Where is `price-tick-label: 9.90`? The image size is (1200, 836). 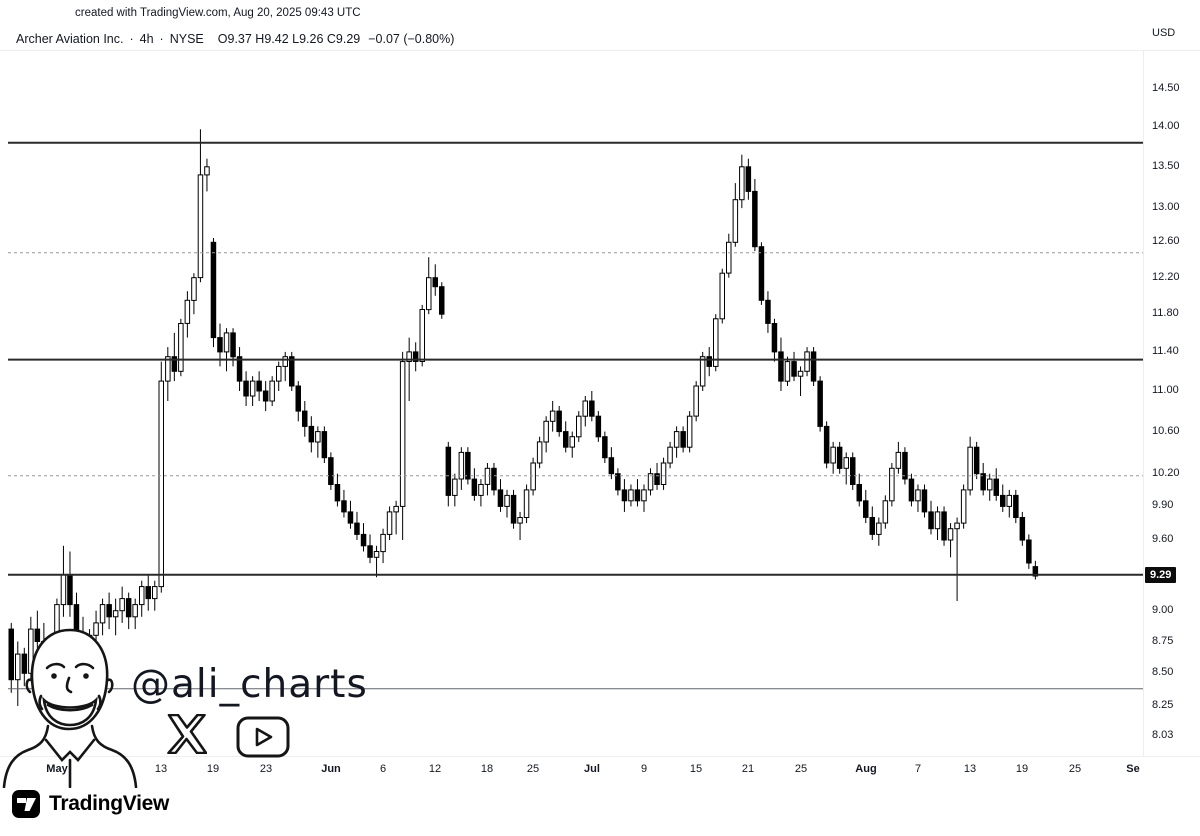 price-tick-label: 9.90 is located at coordinates (1163, 505).